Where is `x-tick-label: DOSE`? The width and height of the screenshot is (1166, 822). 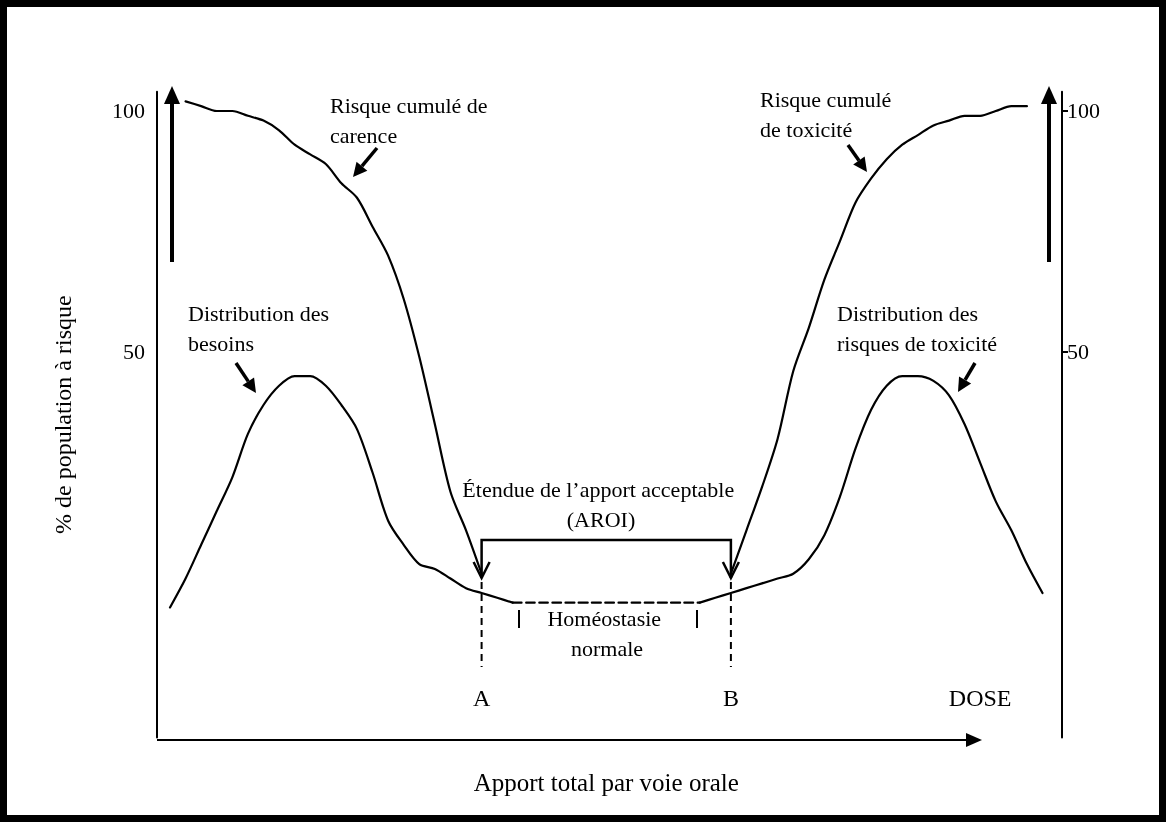
x-tick-label: DOSE is located at coordinates (980, 697).